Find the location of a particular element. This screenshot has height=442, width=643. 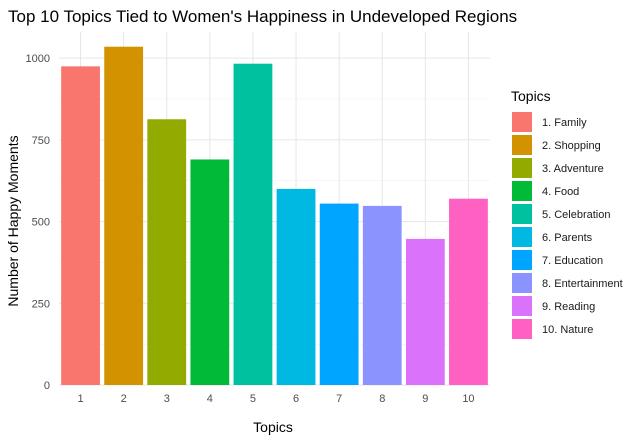

x-axis-ticks: 1 2 3 4 5 6 7 8 9 10 is located at coordinates (275, 399).